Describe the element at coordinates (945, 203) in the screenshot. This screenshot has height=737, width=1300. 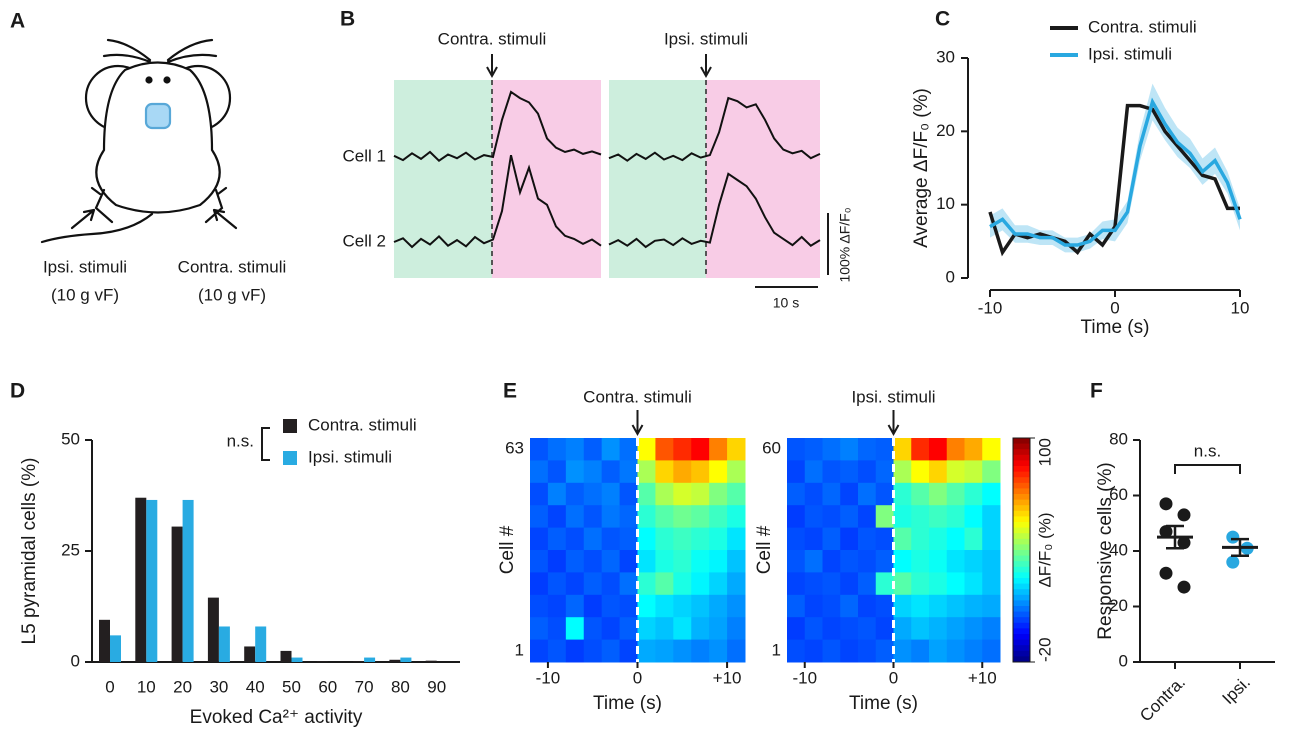
I see `y-tick-label: 10` at that location.